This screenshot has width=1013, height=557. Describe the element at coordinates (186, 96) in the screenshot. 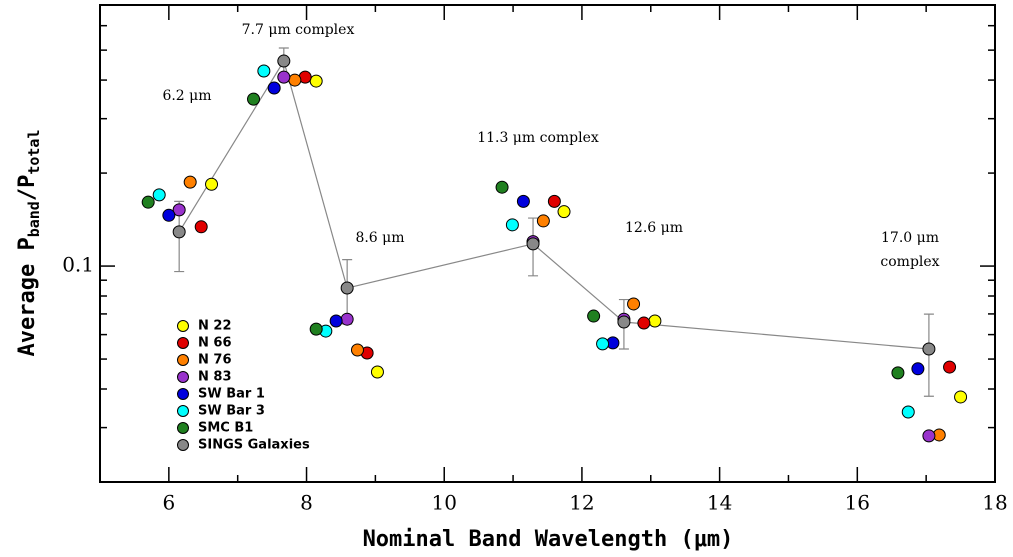

I see `annotation: 6.2 μm` at that location.